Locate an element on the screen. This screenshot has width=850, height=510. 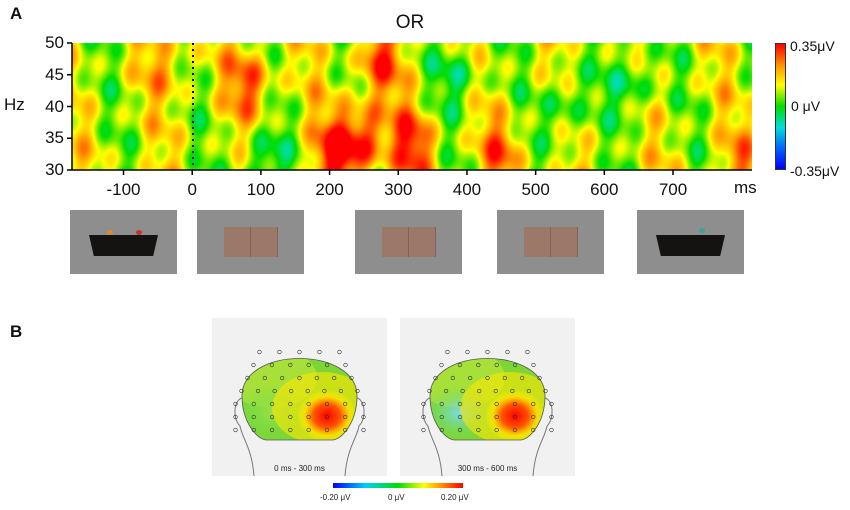
x-tick-label: 400 is located at coordinates (467, 189).